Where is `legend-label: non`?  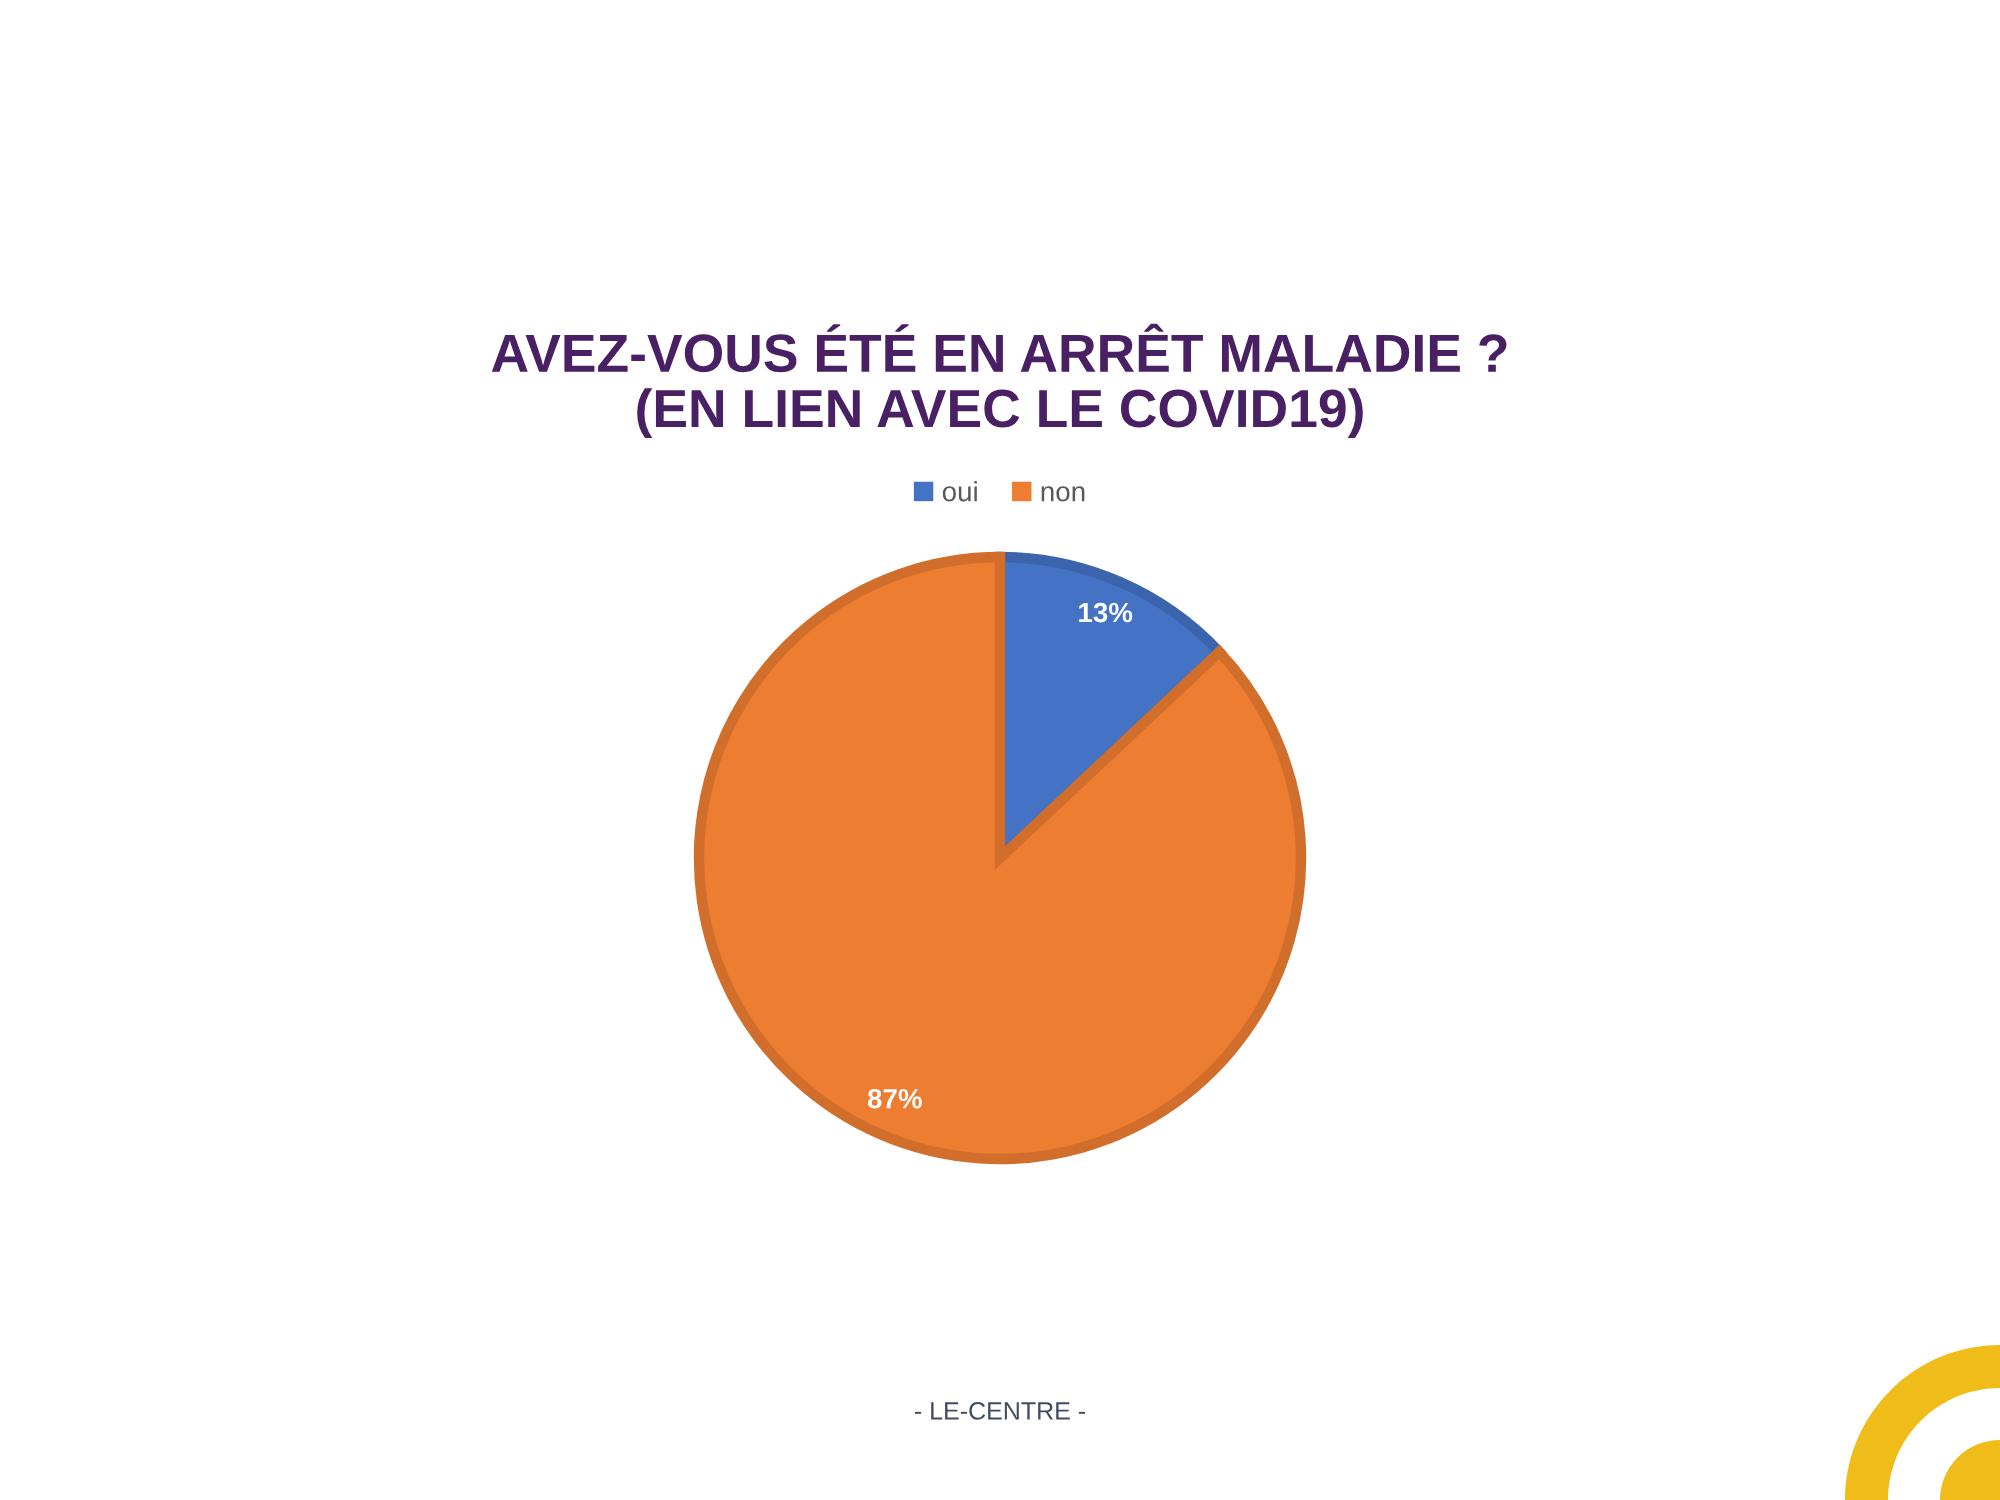 legend-label: non is located at coordinates (1063, 494).